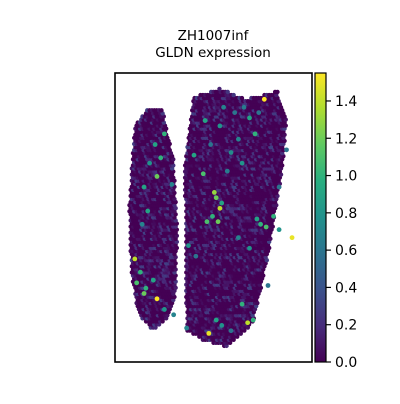 The image size is (400, 404). Describe the element at coordinates (346, 177) in the screenshot. I see `colorbar-tick-label: 1.0` at that location.